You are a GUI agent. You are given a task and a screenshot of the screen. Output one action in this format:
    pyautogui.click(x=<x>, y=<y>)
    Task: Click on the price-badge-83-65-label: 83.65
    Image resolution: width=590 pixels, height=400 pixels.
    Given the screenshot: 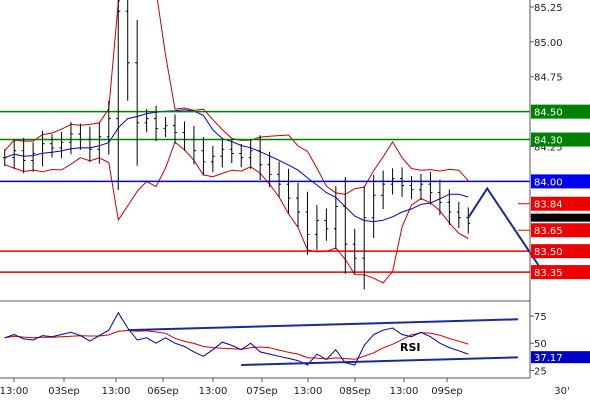 What is the action you would take?
    pyautogui.click(x=548, y=231)
    